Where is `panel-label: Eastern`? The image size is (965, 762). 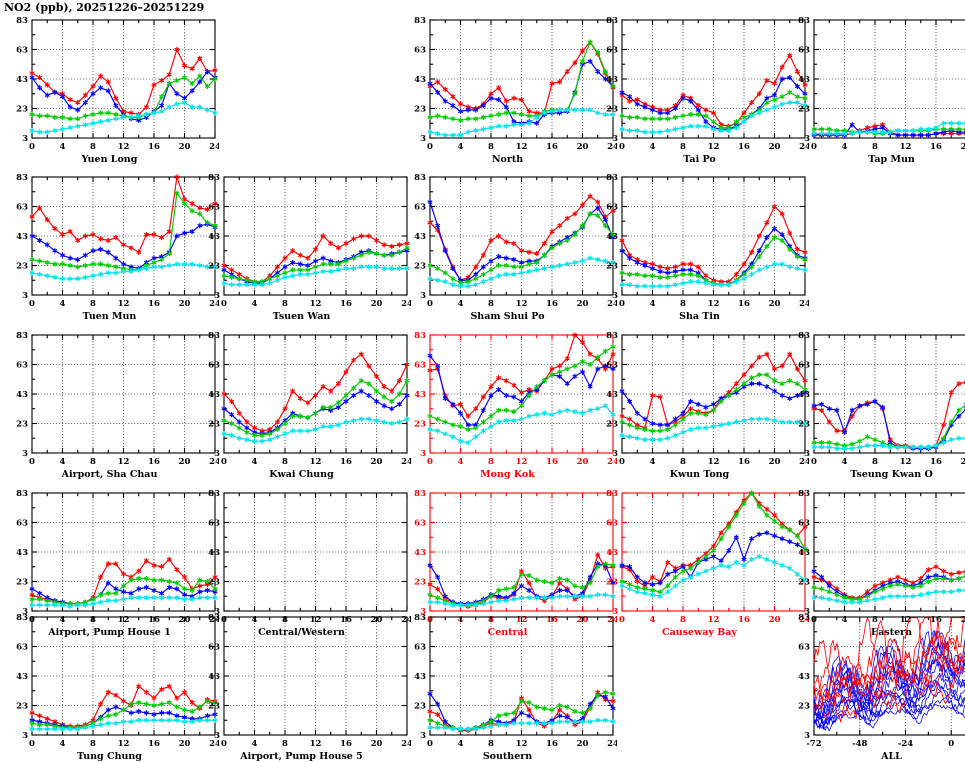 panel-label: Eastern is located at coordinates (891, 632).